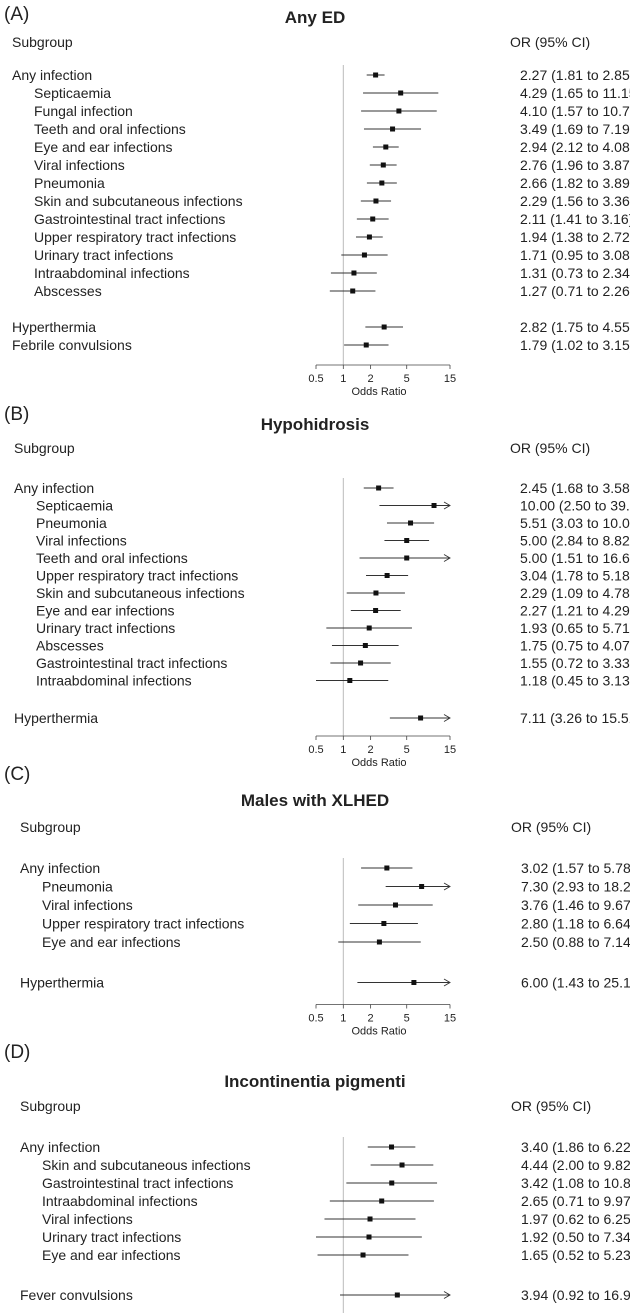  Describe the element at coordinates (114, 681) in the screenshot. I see `row-label: Intraabdominal infections` at that location.